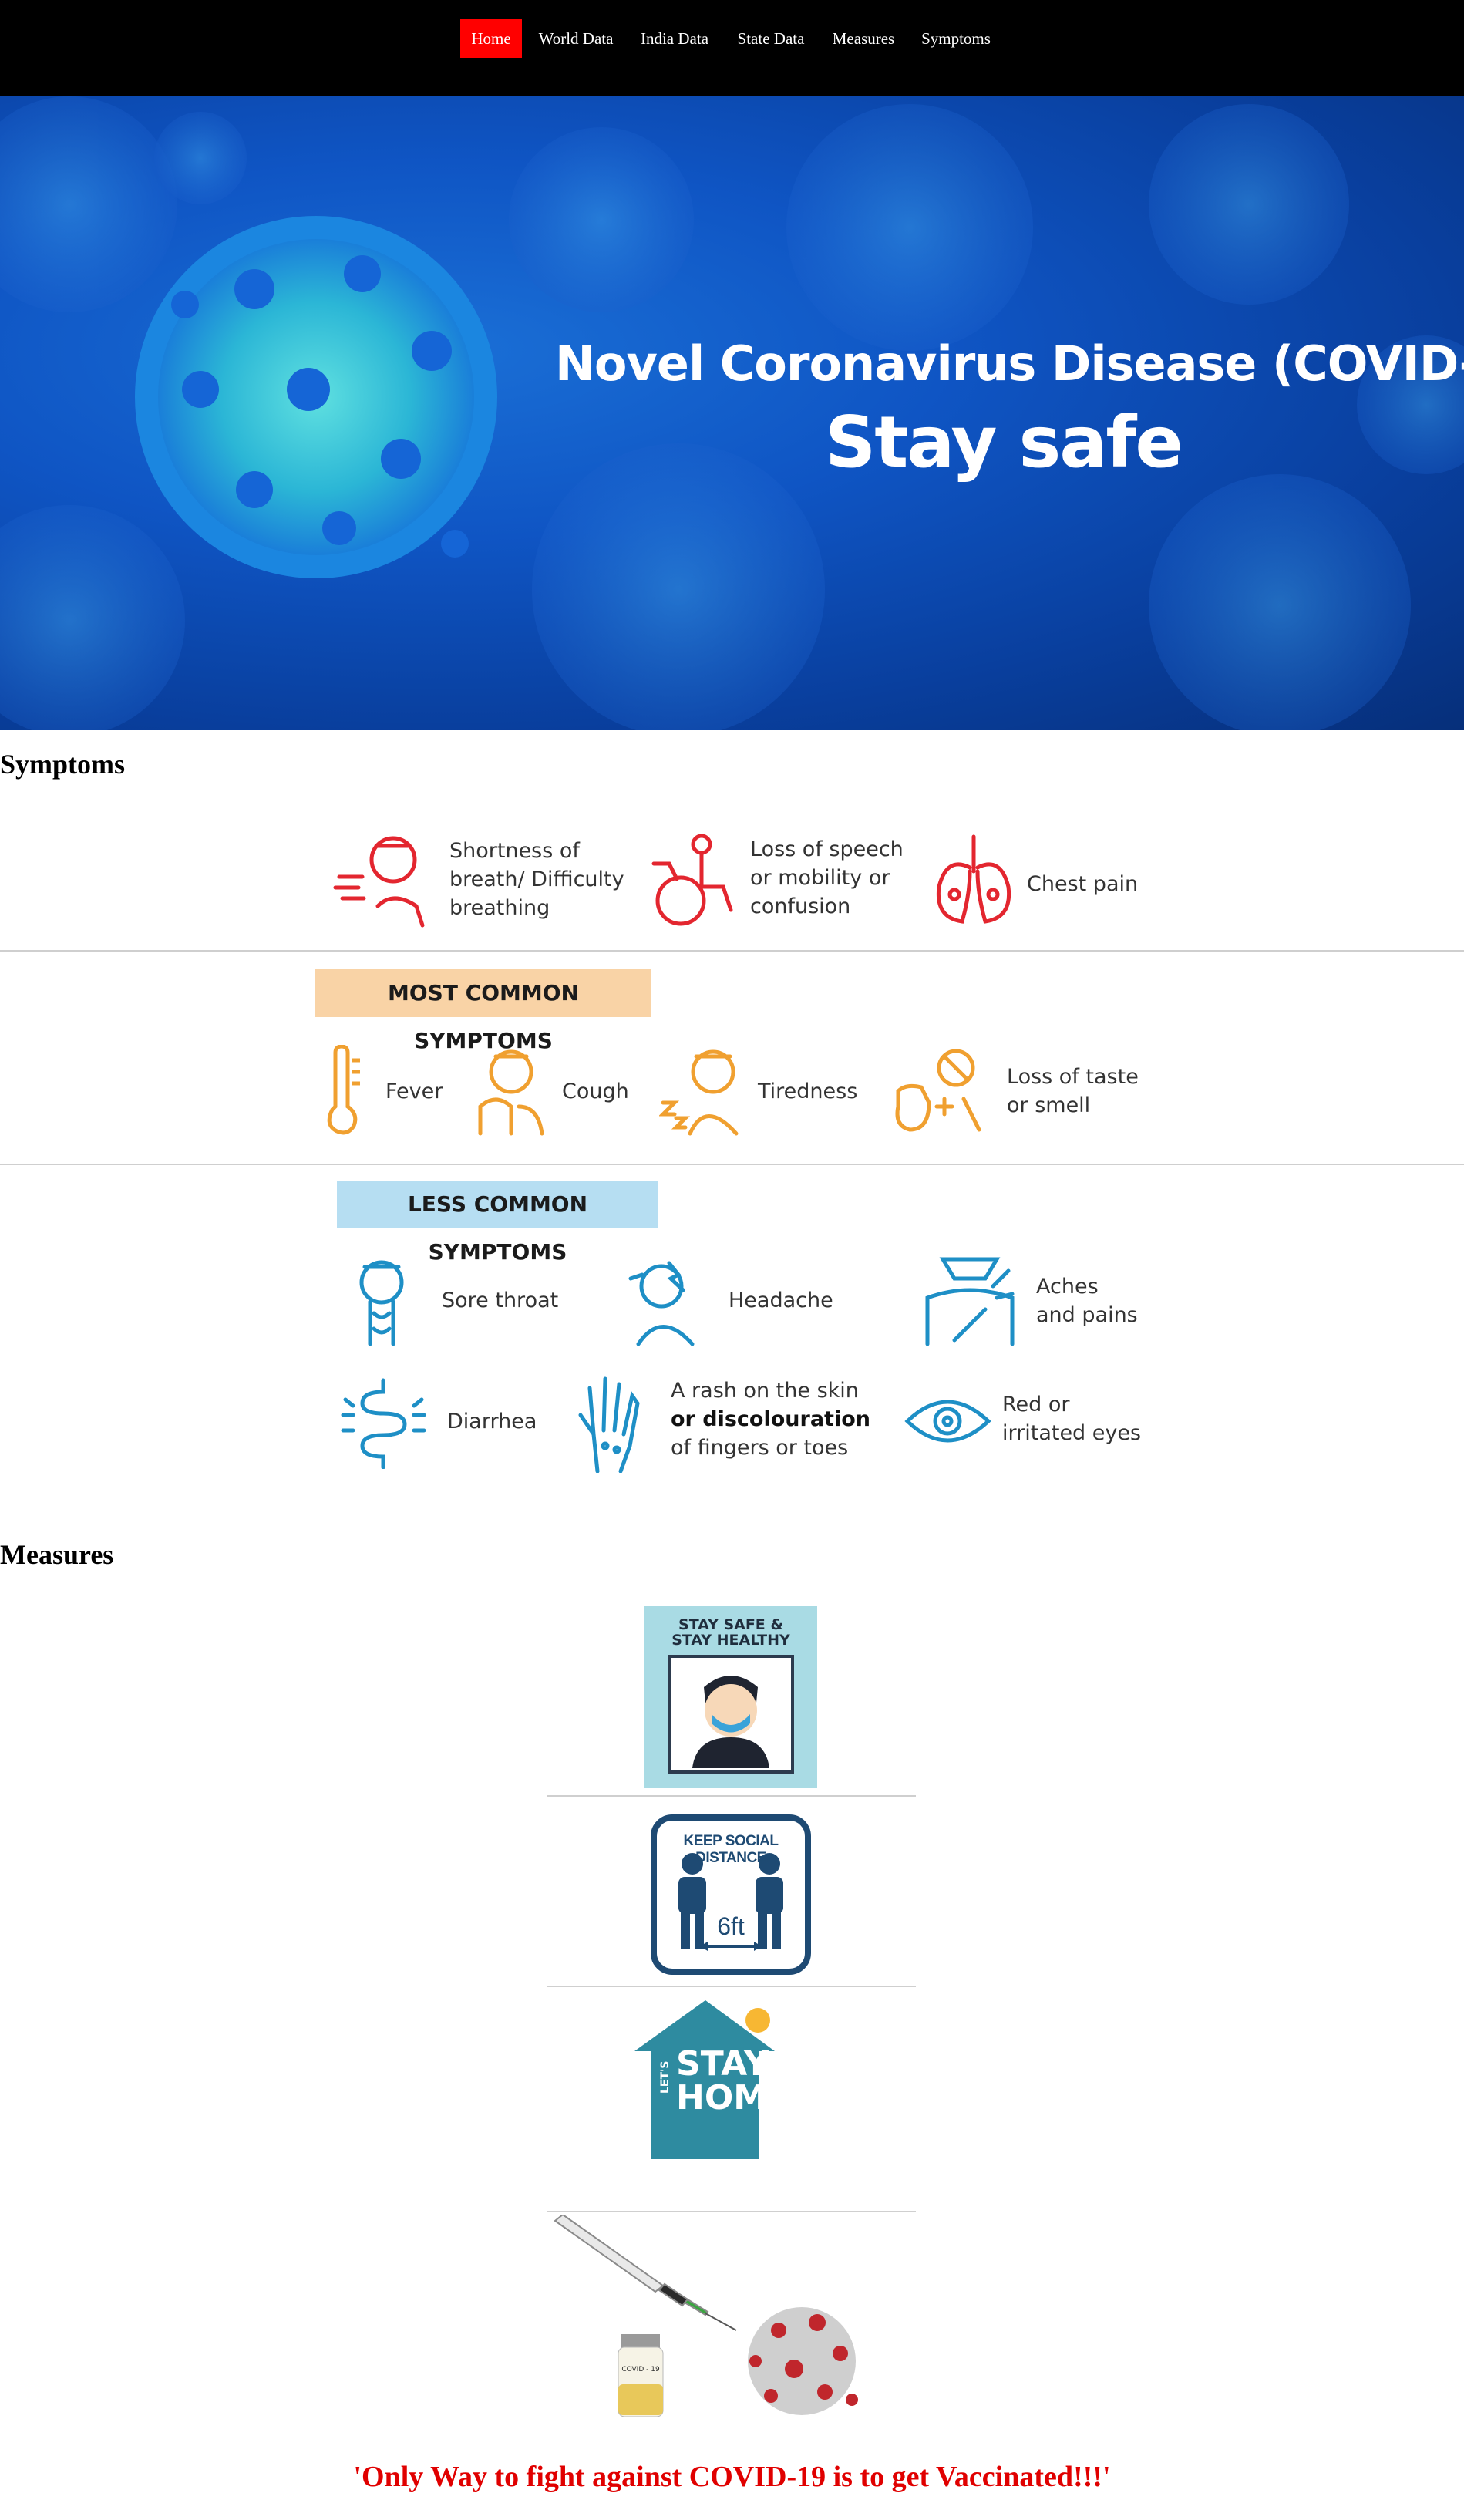 Image resolution: width=1464 pixels, height=2520 pixels. What do you see at coordinates (1073, 1091) in the screenshot?
I see `symptom-label: Loss of taste or smell` at bounding box center [1073, 1091].